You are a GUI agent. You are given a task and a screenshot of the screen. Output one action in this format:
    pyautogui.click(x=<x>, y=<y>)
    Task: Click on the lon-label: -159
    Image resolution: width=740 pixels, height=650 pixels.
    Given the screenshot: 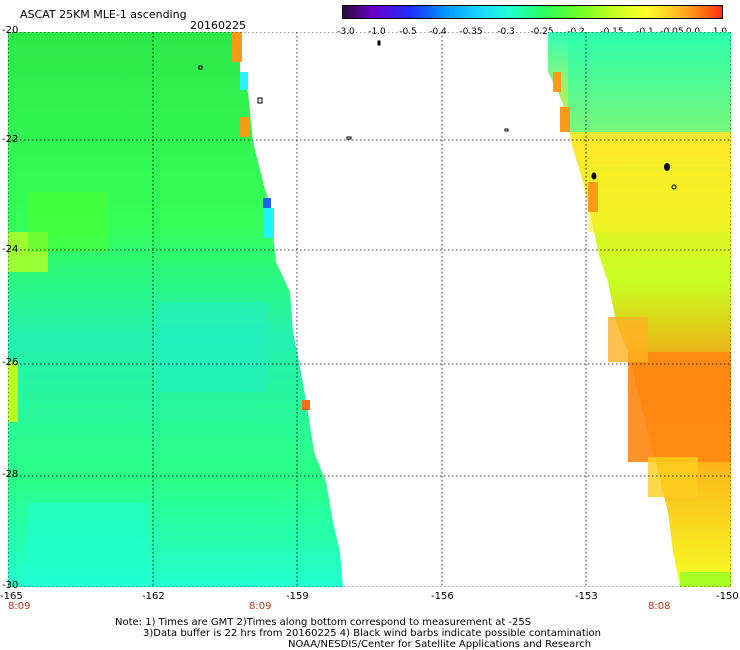 What is the action you would take?
    pyautogui.click(x=297, y=596)
    